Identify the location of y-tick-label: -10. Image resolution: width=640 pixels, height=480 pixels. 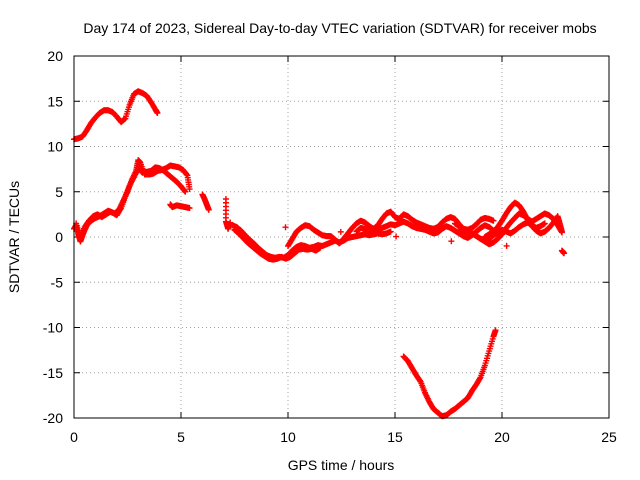
(53, 328).